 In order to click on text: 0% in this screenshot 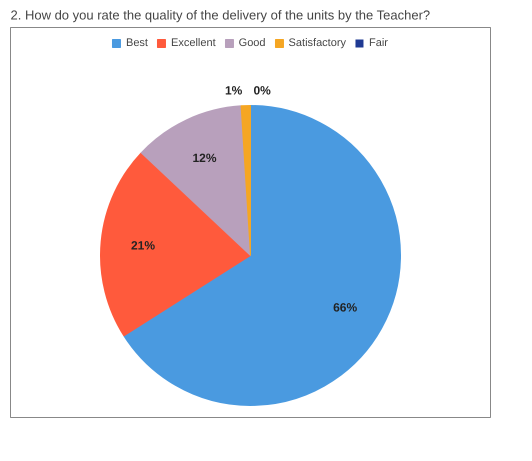, I will do `click(262, 91)`.